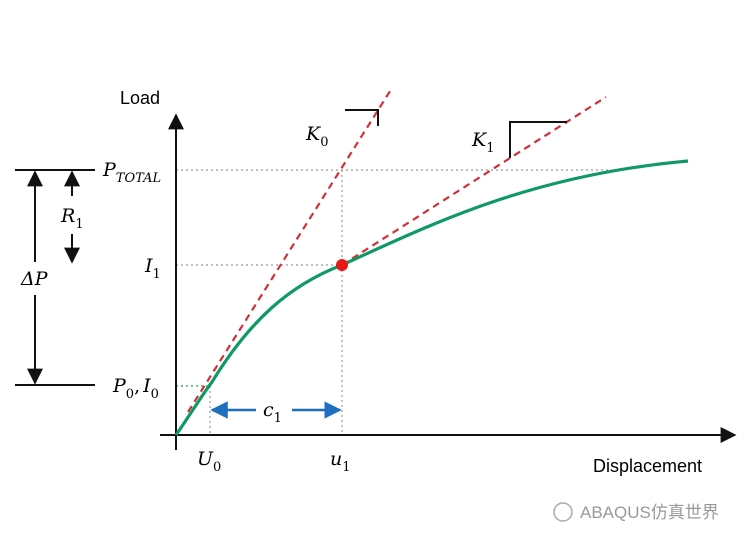  Describe the element at coordinates (474, 181) in the screenshot. I see `tangent-k1` at that location.